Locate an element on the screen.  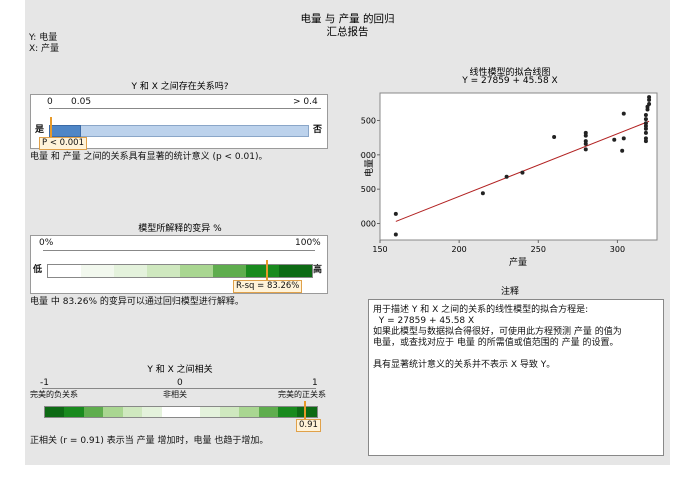
high-label: 高 is located at coordinates (318, 270).